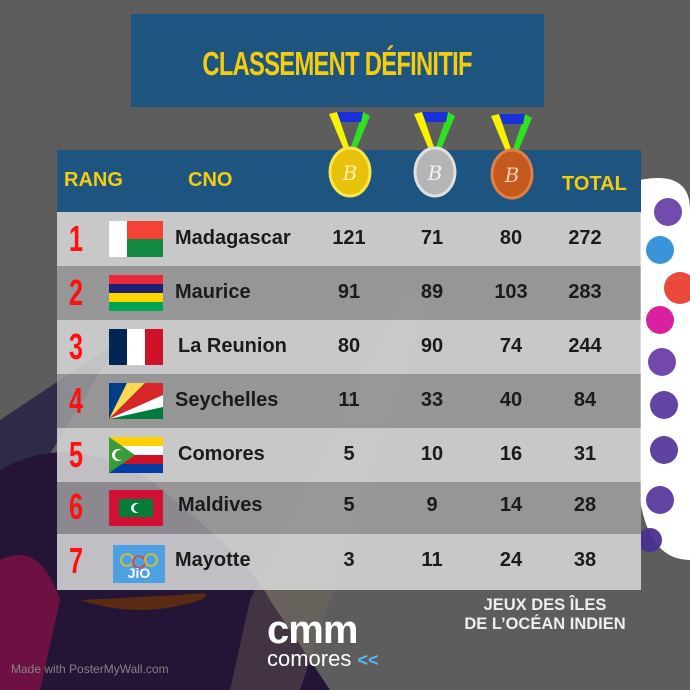 This screenshot has width=690, height=690. I want to click on svg-text: JiO, so click(139, 573).